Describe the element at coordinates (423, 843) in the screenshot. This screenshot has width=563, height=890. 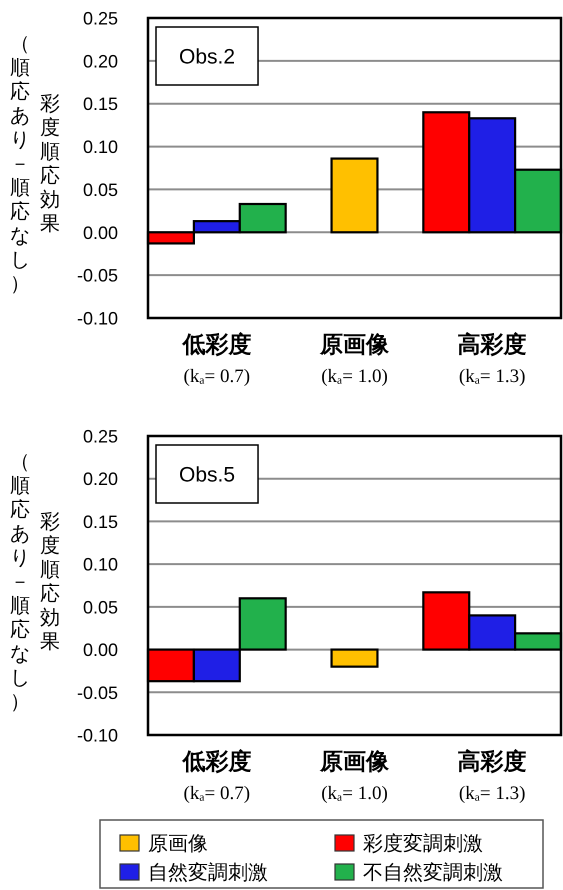
I see `legend-label: 彩度変調刺激` at that location.